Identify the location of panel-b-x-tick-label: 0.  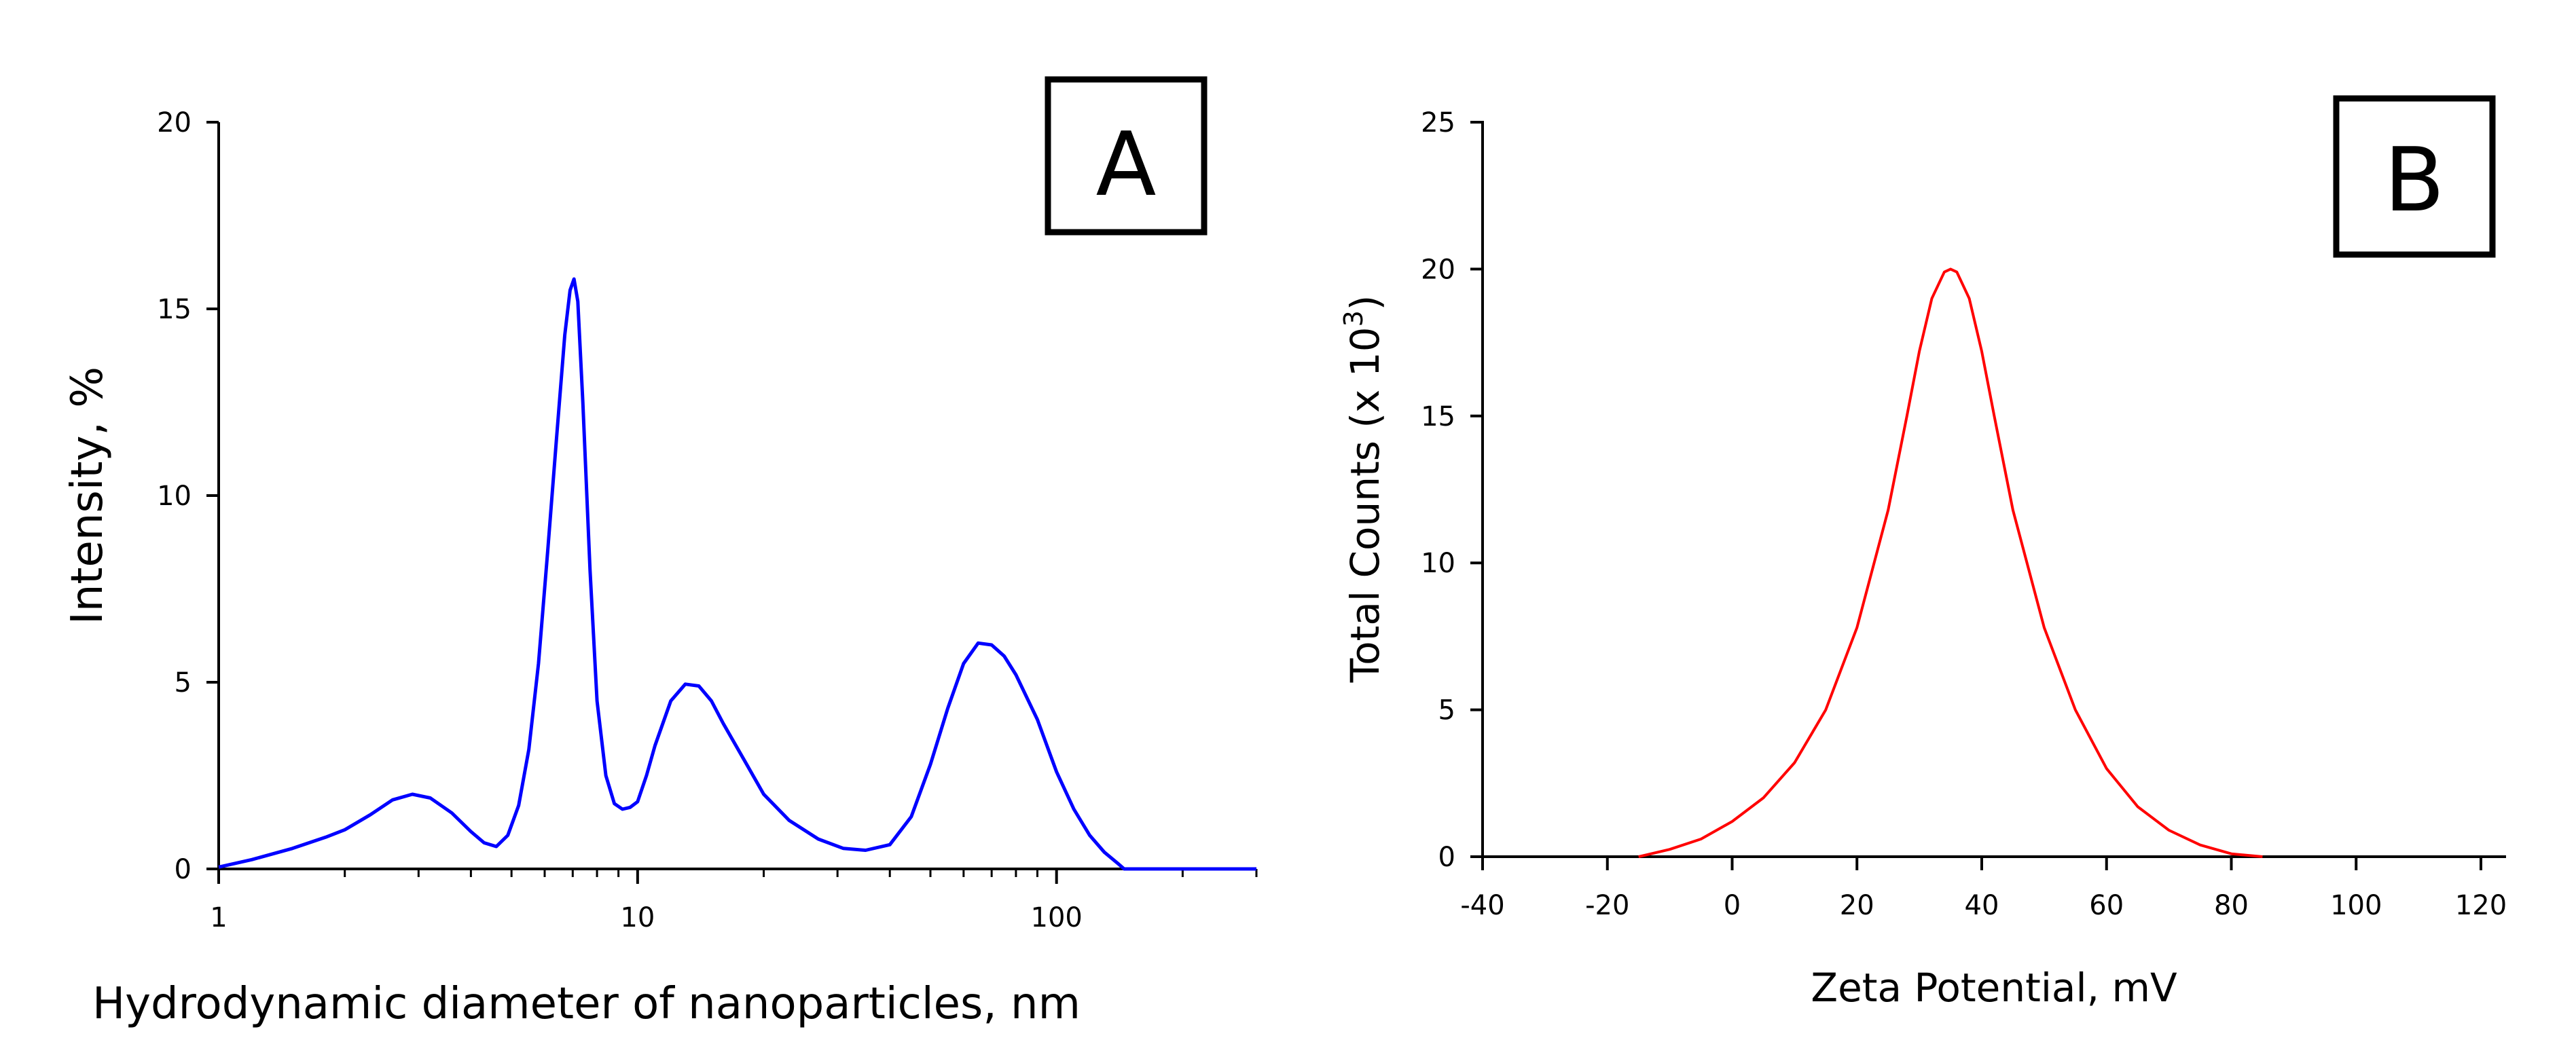
(1732, 906).